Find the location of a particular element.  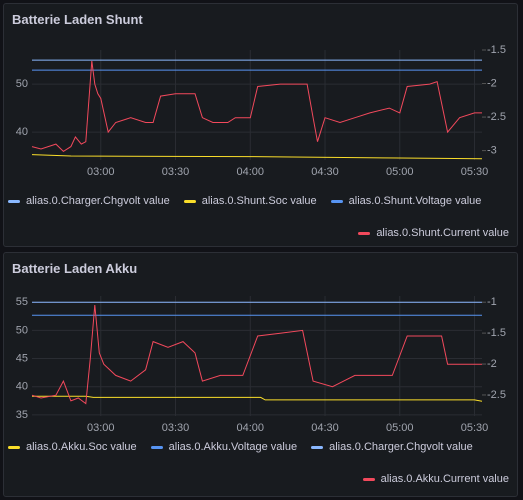

legend-item: alias.0.Shunt.Soc value is located at coordinates (250, 201).